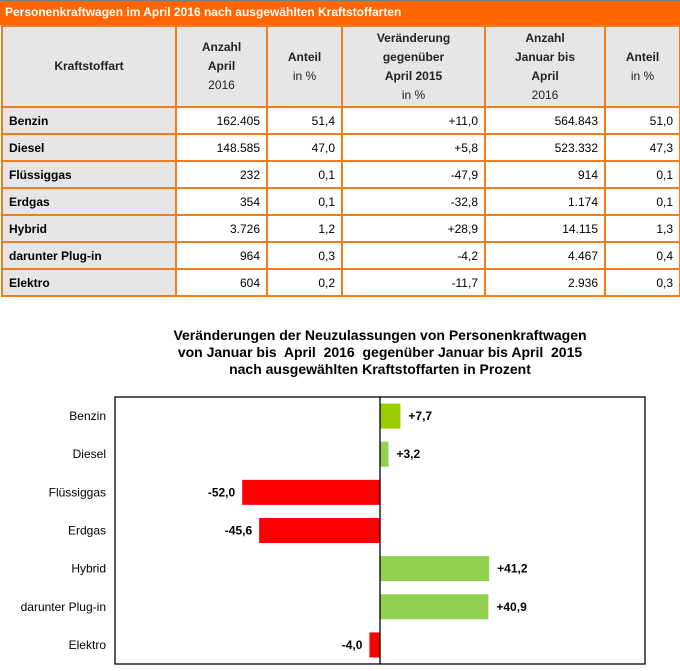 This screenshot has height=671, width=680. I want to click on column-header: Kraftstoffart, so click(89, 66).